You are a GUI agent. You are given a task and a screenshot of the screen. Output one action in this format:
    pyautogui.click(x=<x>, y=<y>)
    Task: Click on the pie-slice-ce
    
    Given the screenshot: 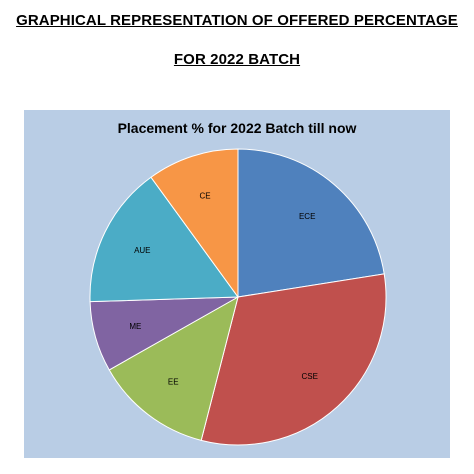 What is the action you would take?
    pyautogui.click(x=194, y=223)
    